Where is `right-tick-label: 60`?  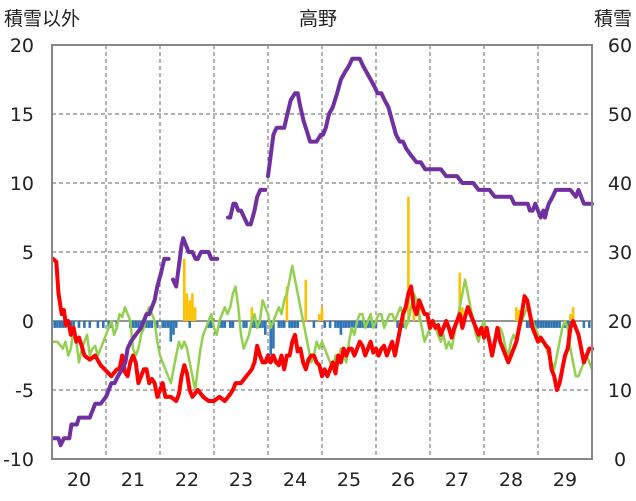
right-tick-label: 60 is located at coordinates (620, 46).